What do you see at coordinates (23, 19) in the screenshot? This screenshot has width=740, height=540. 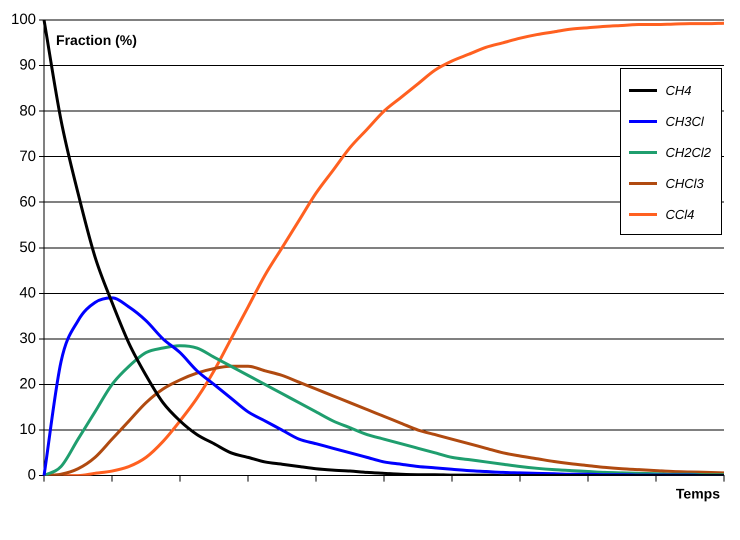 I see `y-tick-label: 100` at bounding box center [23, 19].